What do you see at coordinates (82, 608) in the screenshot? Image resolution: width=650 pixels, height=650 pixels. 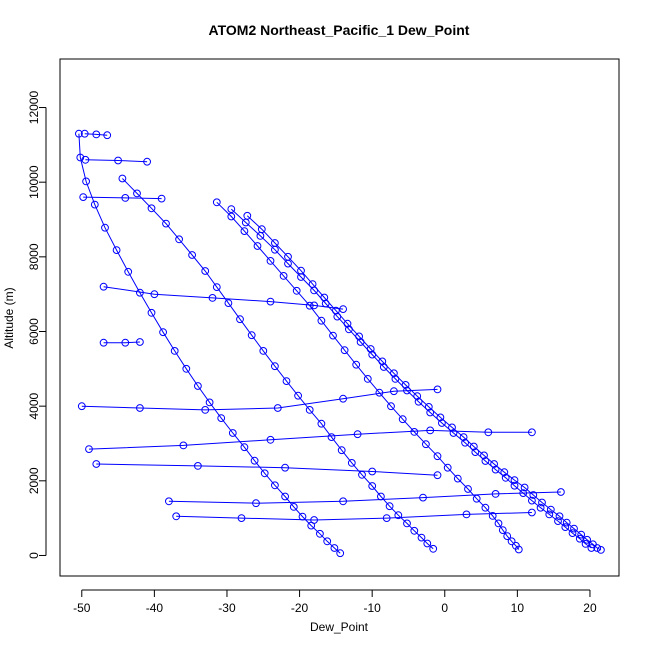 I see `x-tick-label: -50` at bounding box center [82, 608].